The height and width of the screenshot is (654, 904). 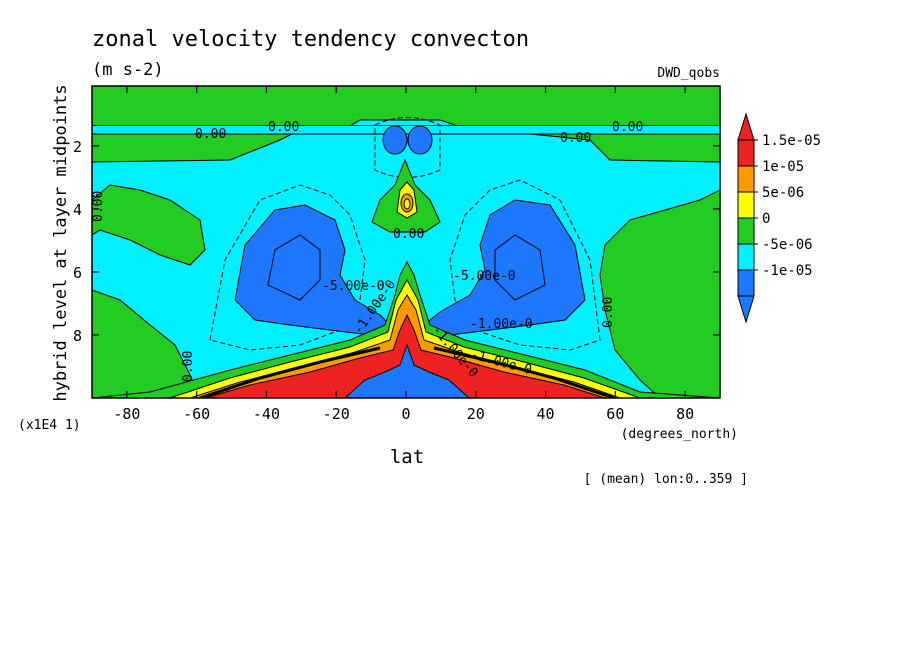 What do you see at coordinates (685, 414) in the screenshot?
I see `x-tick-label: 80` at bounding box center [685, 414].